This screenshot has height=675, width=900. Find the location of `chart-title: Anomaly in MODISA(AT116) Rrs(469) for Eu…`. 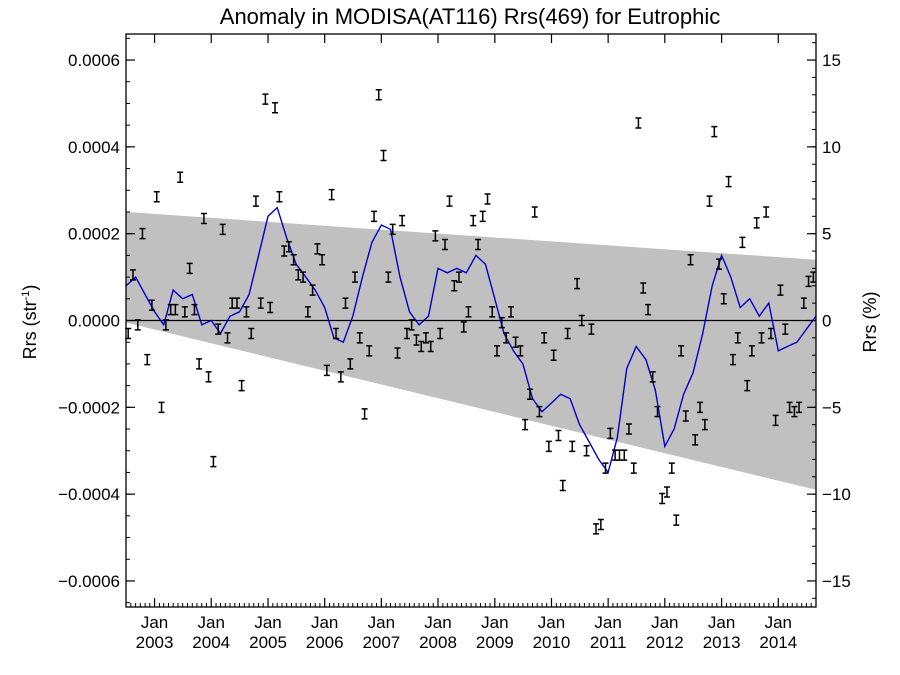

chart-title: Anomaly in MODISA(AT116) Rrs(469) for Eu… is located at coordinates (470, 16).